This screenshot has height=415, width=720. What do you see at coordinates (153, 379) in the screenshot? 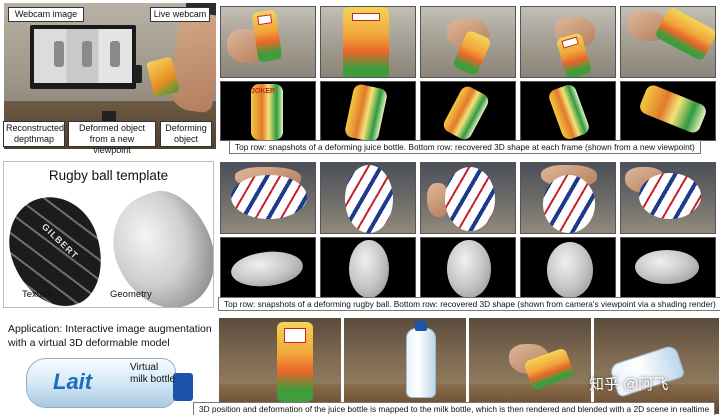
I see `virtual-label-line2: milk bottle` at bounding box center [153, 379].